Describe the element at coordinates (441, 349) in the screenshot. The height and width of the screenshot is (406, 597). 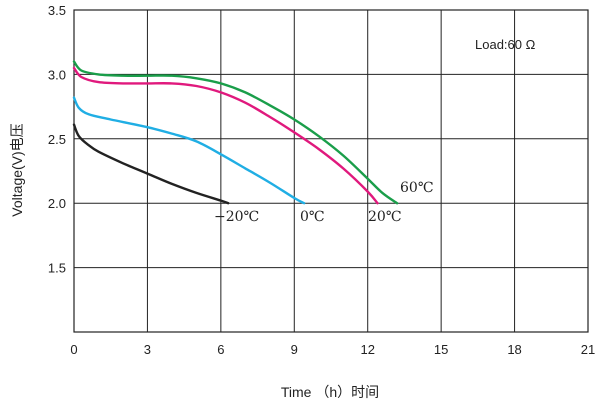
I see `x-tick-label: 15` at that location.